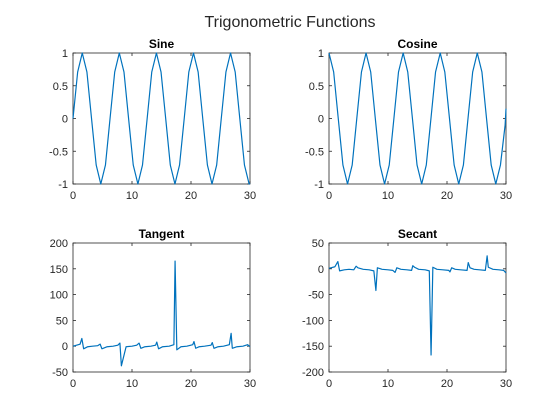 The height and width of the screenshot is (420, 560). I want to click on tangent-series-line, so click(161, 313).